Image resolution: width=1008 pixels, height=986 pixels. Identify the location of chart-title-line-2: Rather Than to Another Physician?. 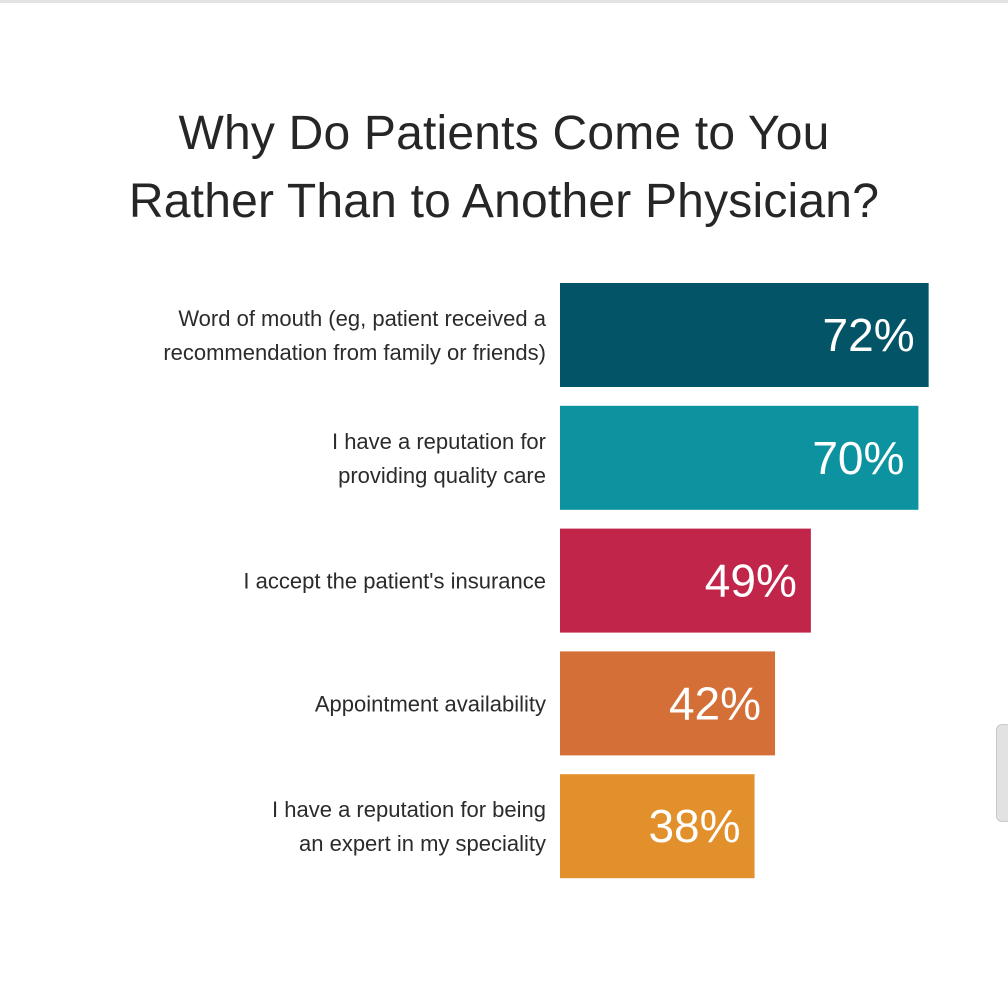
(504, 201).